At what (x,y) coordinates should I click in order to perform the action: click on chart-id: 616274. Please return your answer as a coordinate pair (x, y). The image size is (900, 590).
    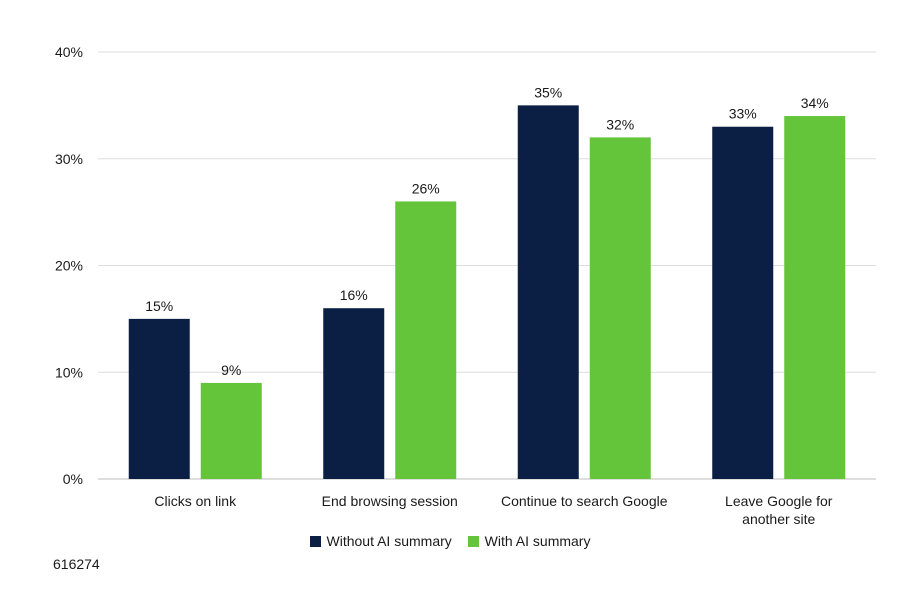
    Looking at the image, I should click on (76, 564).